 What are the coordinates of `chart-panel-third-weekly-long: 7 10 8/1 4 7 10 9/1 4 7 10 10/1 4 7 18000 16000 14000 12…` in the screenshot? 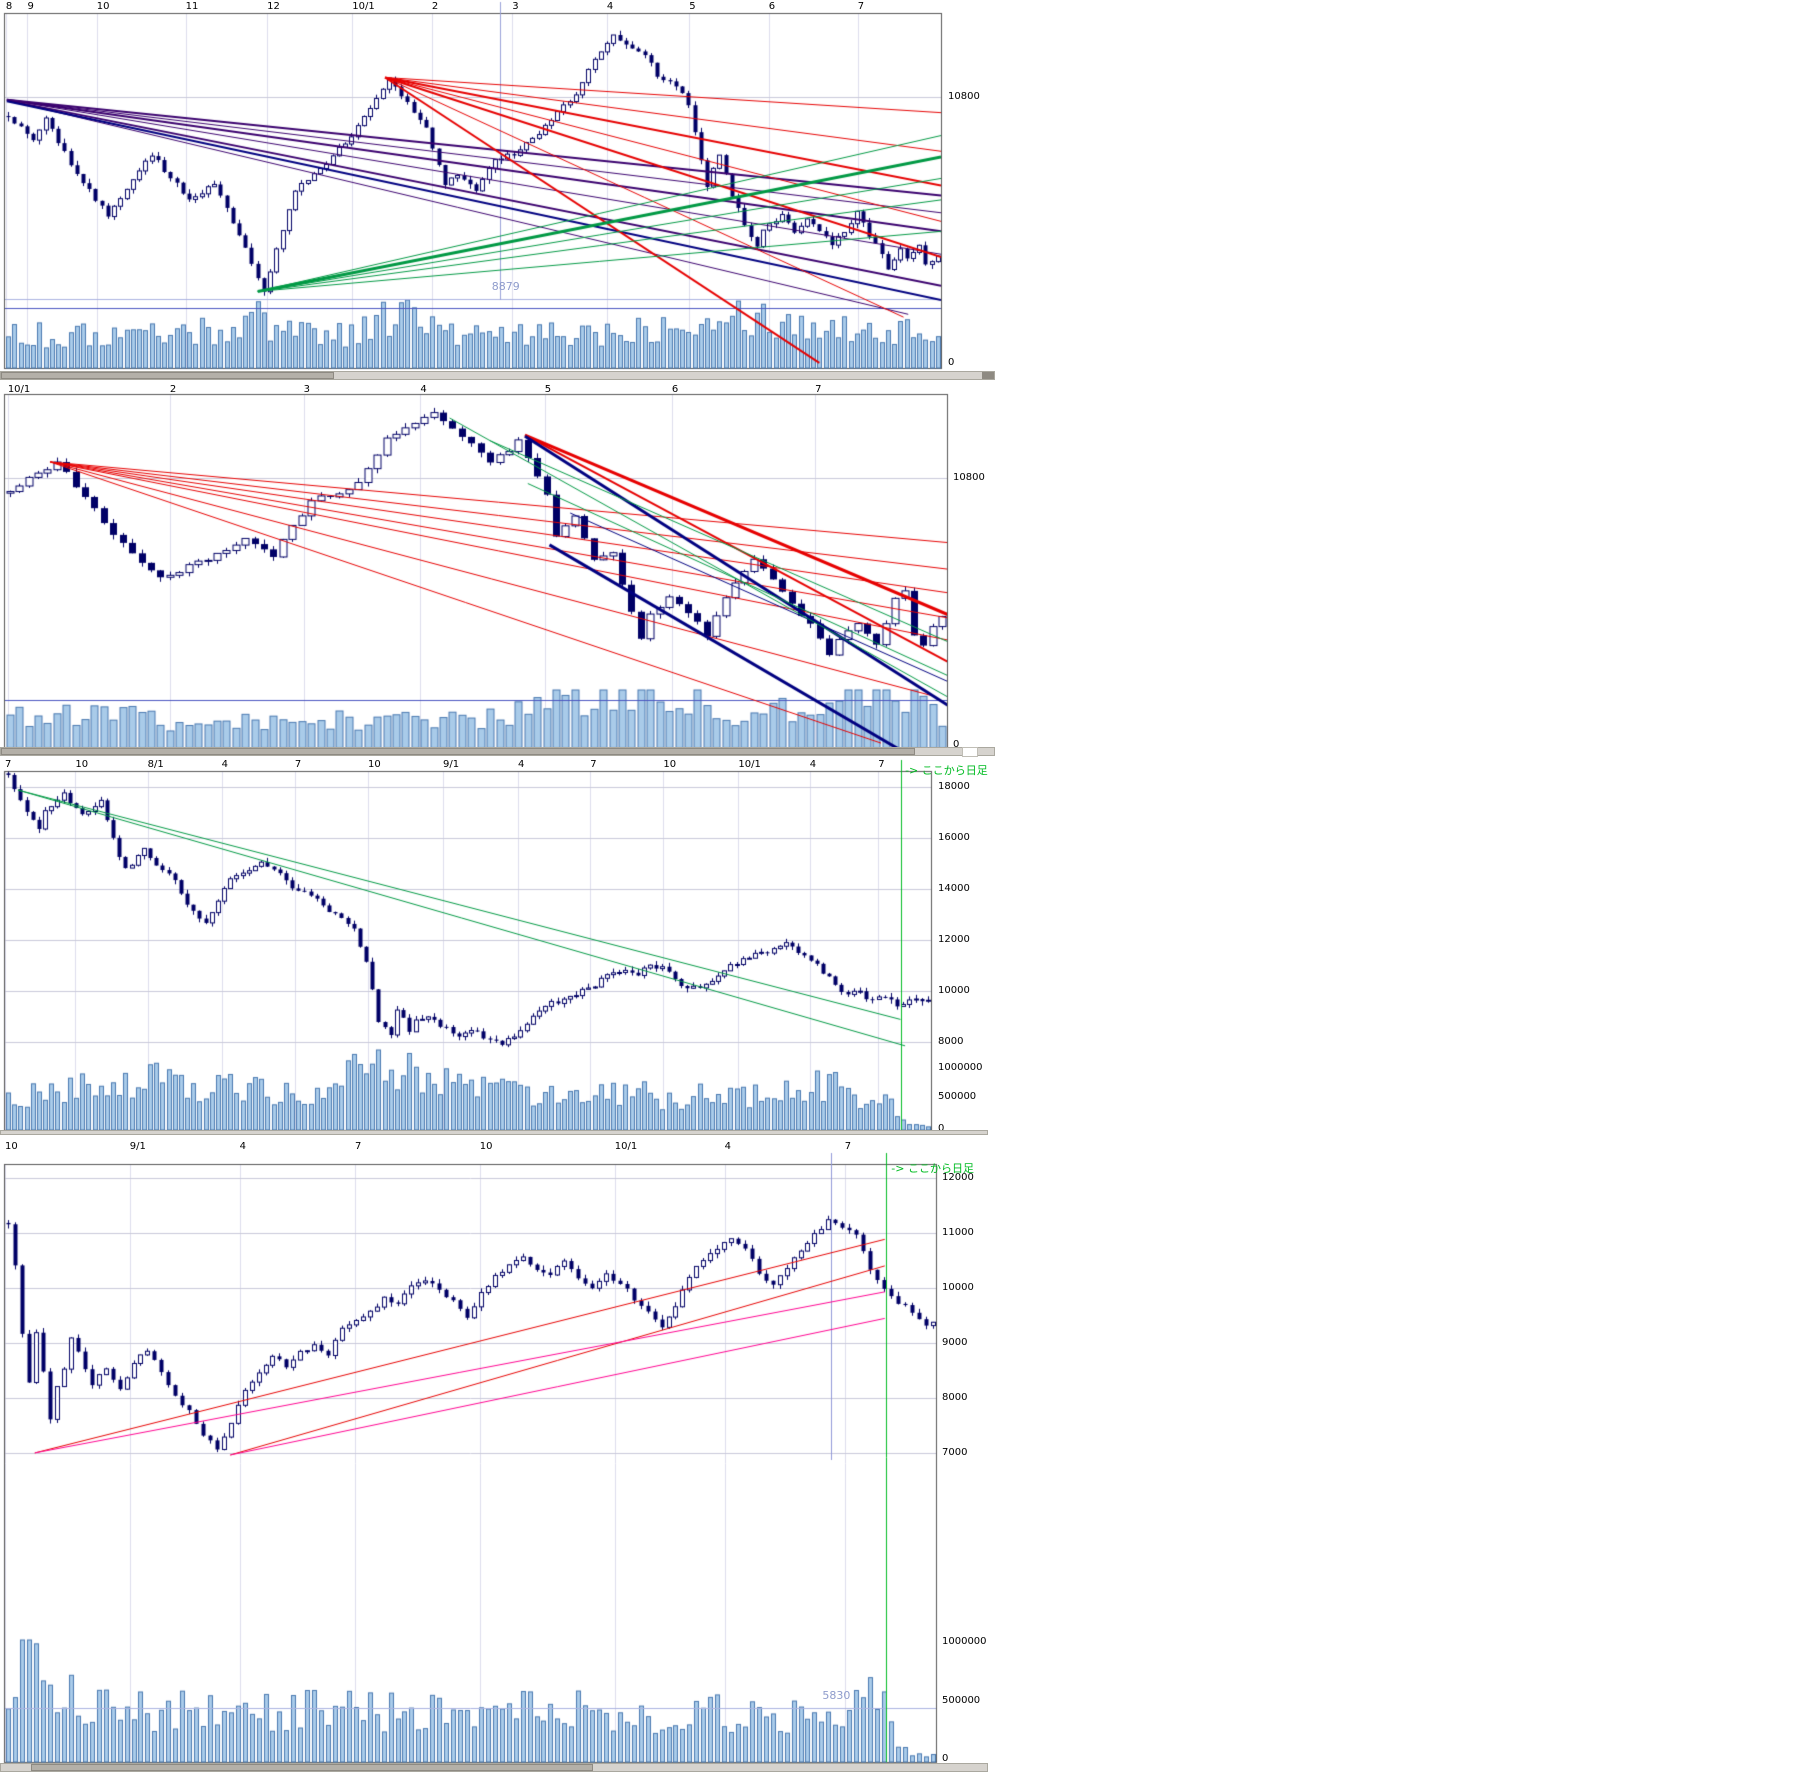 It's located at (495, 946).